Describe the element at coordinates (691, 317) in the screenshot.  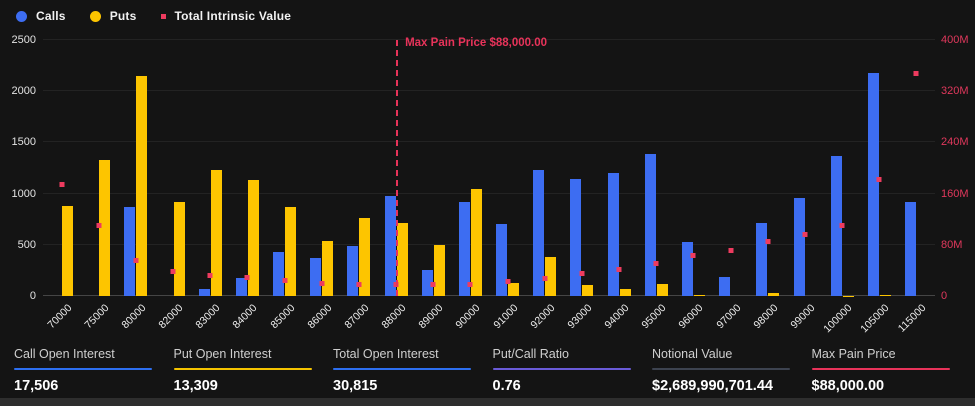
I see `x-axis-label: 96000` at that location.